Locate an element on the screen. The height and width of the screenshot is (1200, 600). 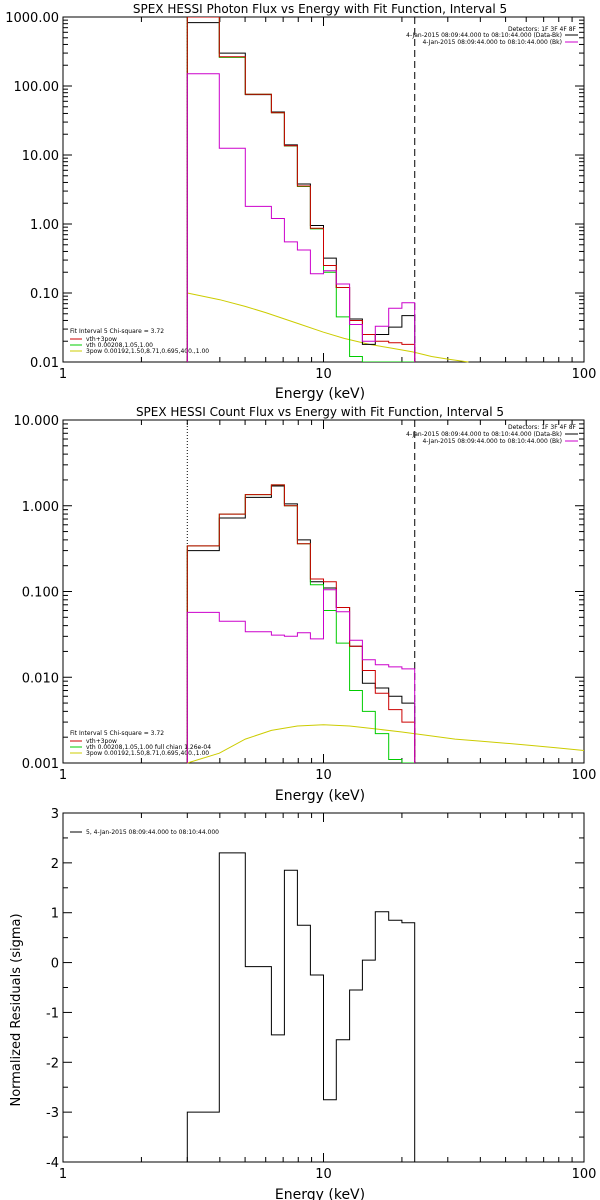
panel-2-y-tick-label: 0.010 is located at coordinates (40, 678).